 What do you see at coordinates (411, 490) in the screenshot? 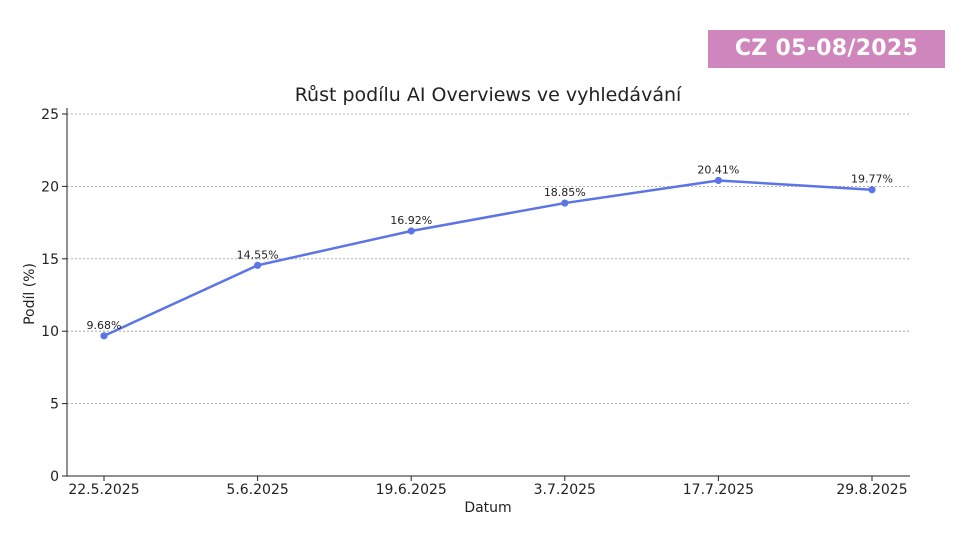
I see `x-tick-label: 19.6.2025` at bounding box center [411, 490].